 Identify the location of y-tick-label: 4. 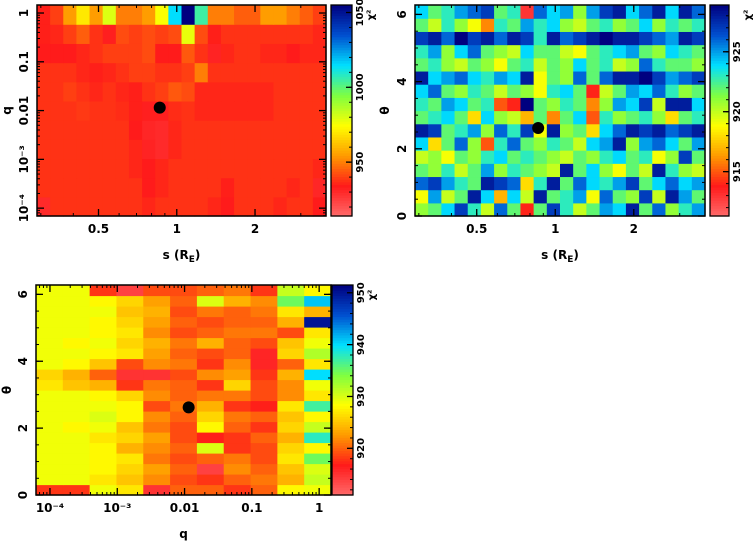
(402, 81).